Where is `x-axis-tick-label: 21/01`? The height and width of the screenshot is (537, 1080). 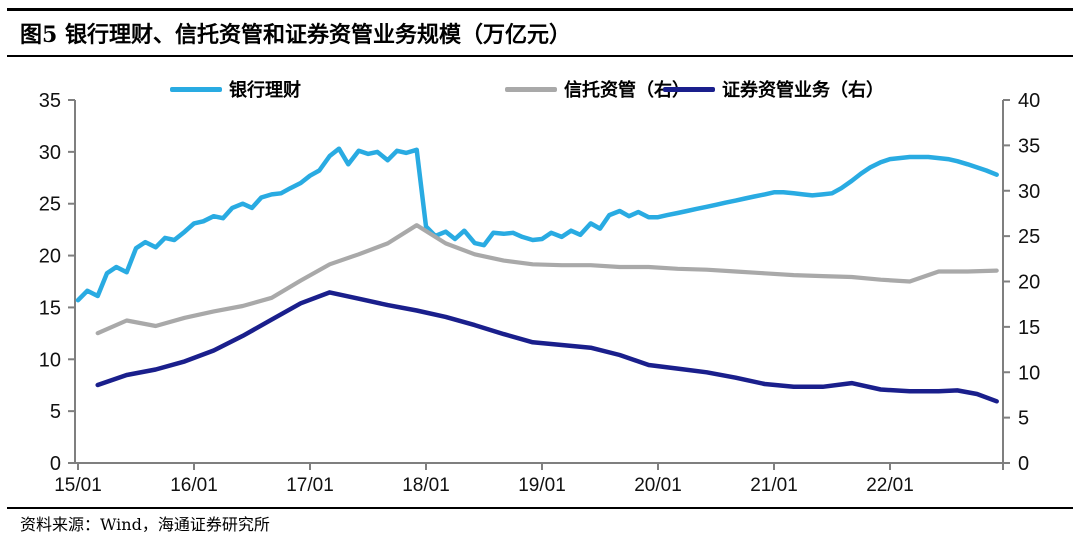 x-axis-tick-label: 21/01 is located at coordinates (774, 485).